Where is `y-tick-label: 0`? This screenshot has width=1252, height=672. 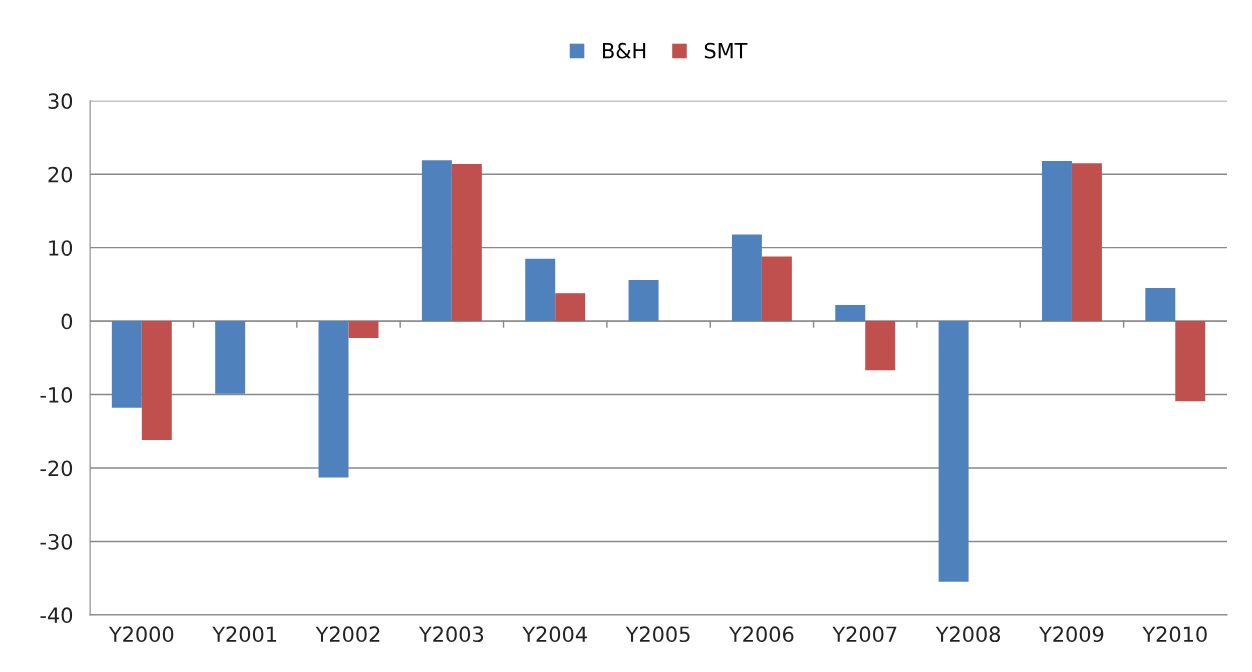
y-tick-label: 0 is located at coordinates (67, 321).